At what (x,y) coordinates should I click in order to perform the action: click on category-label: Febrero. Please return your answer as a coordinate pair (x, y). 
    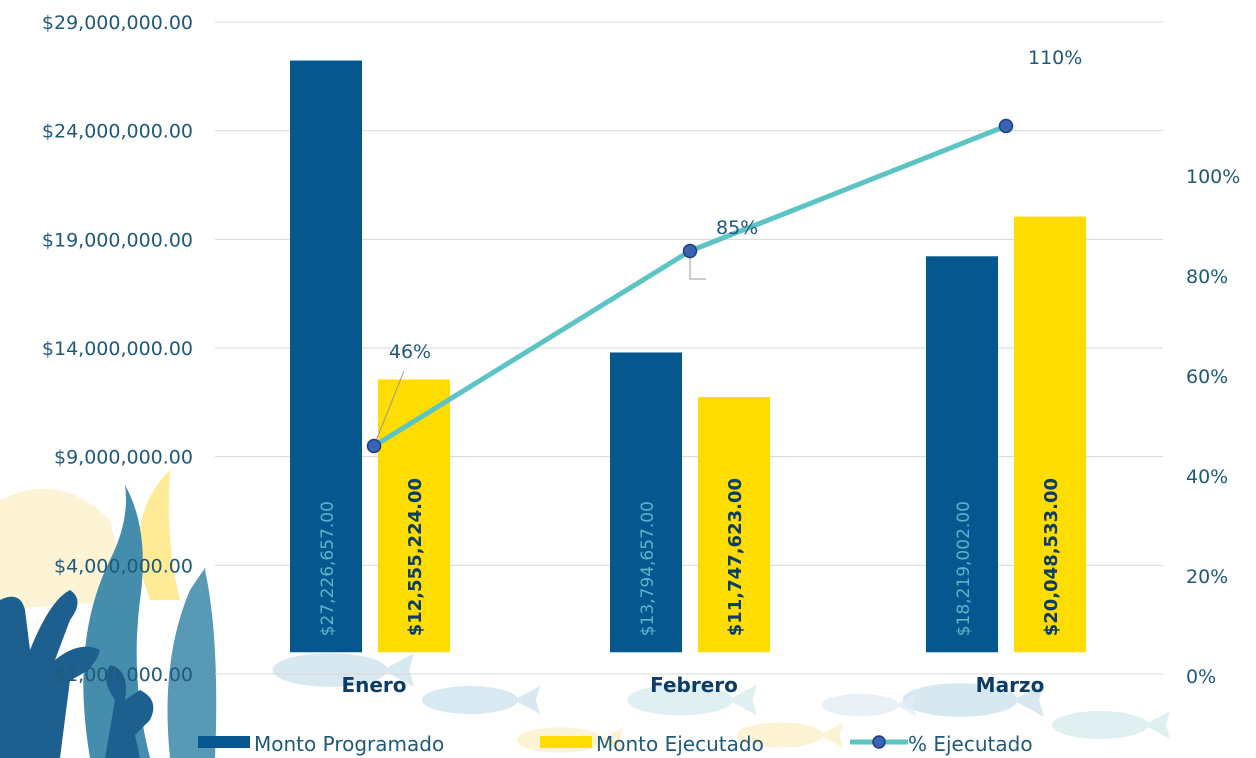
    Looking at the image, I should click on (694, 685).